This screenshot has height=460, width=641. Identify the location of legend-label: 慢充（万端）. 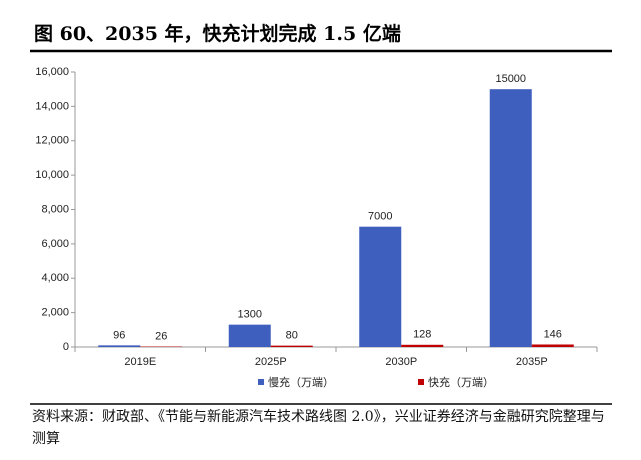
(301, 382).